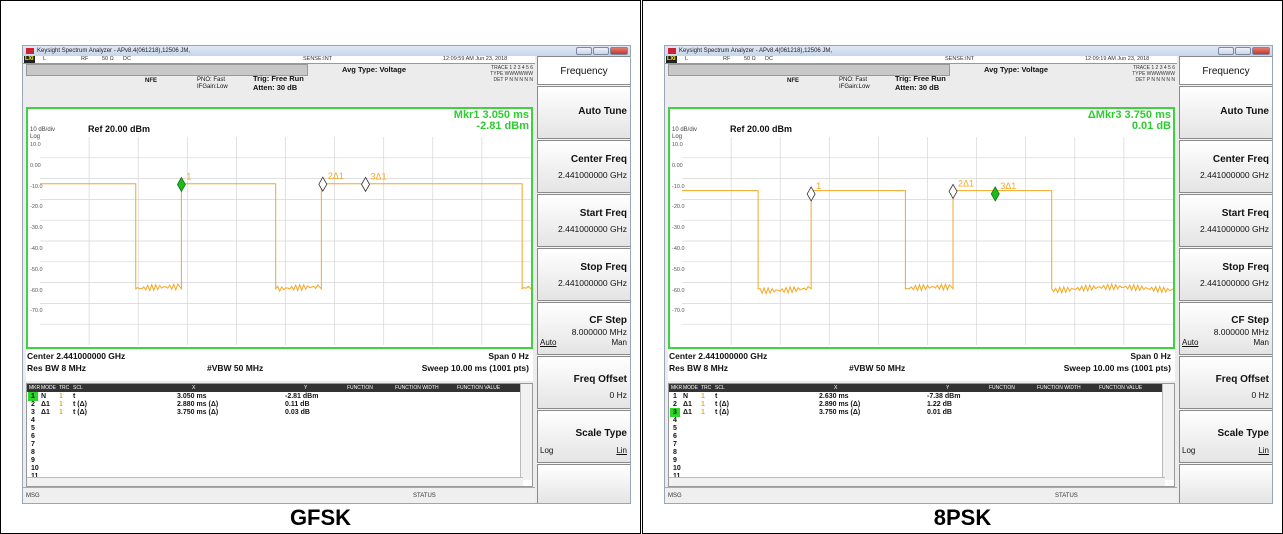 This screenshot has width=1283, height=534. Describe the element at coordinates (675, 496) in the screenshot. I see `msg-label: MSG` at that location.